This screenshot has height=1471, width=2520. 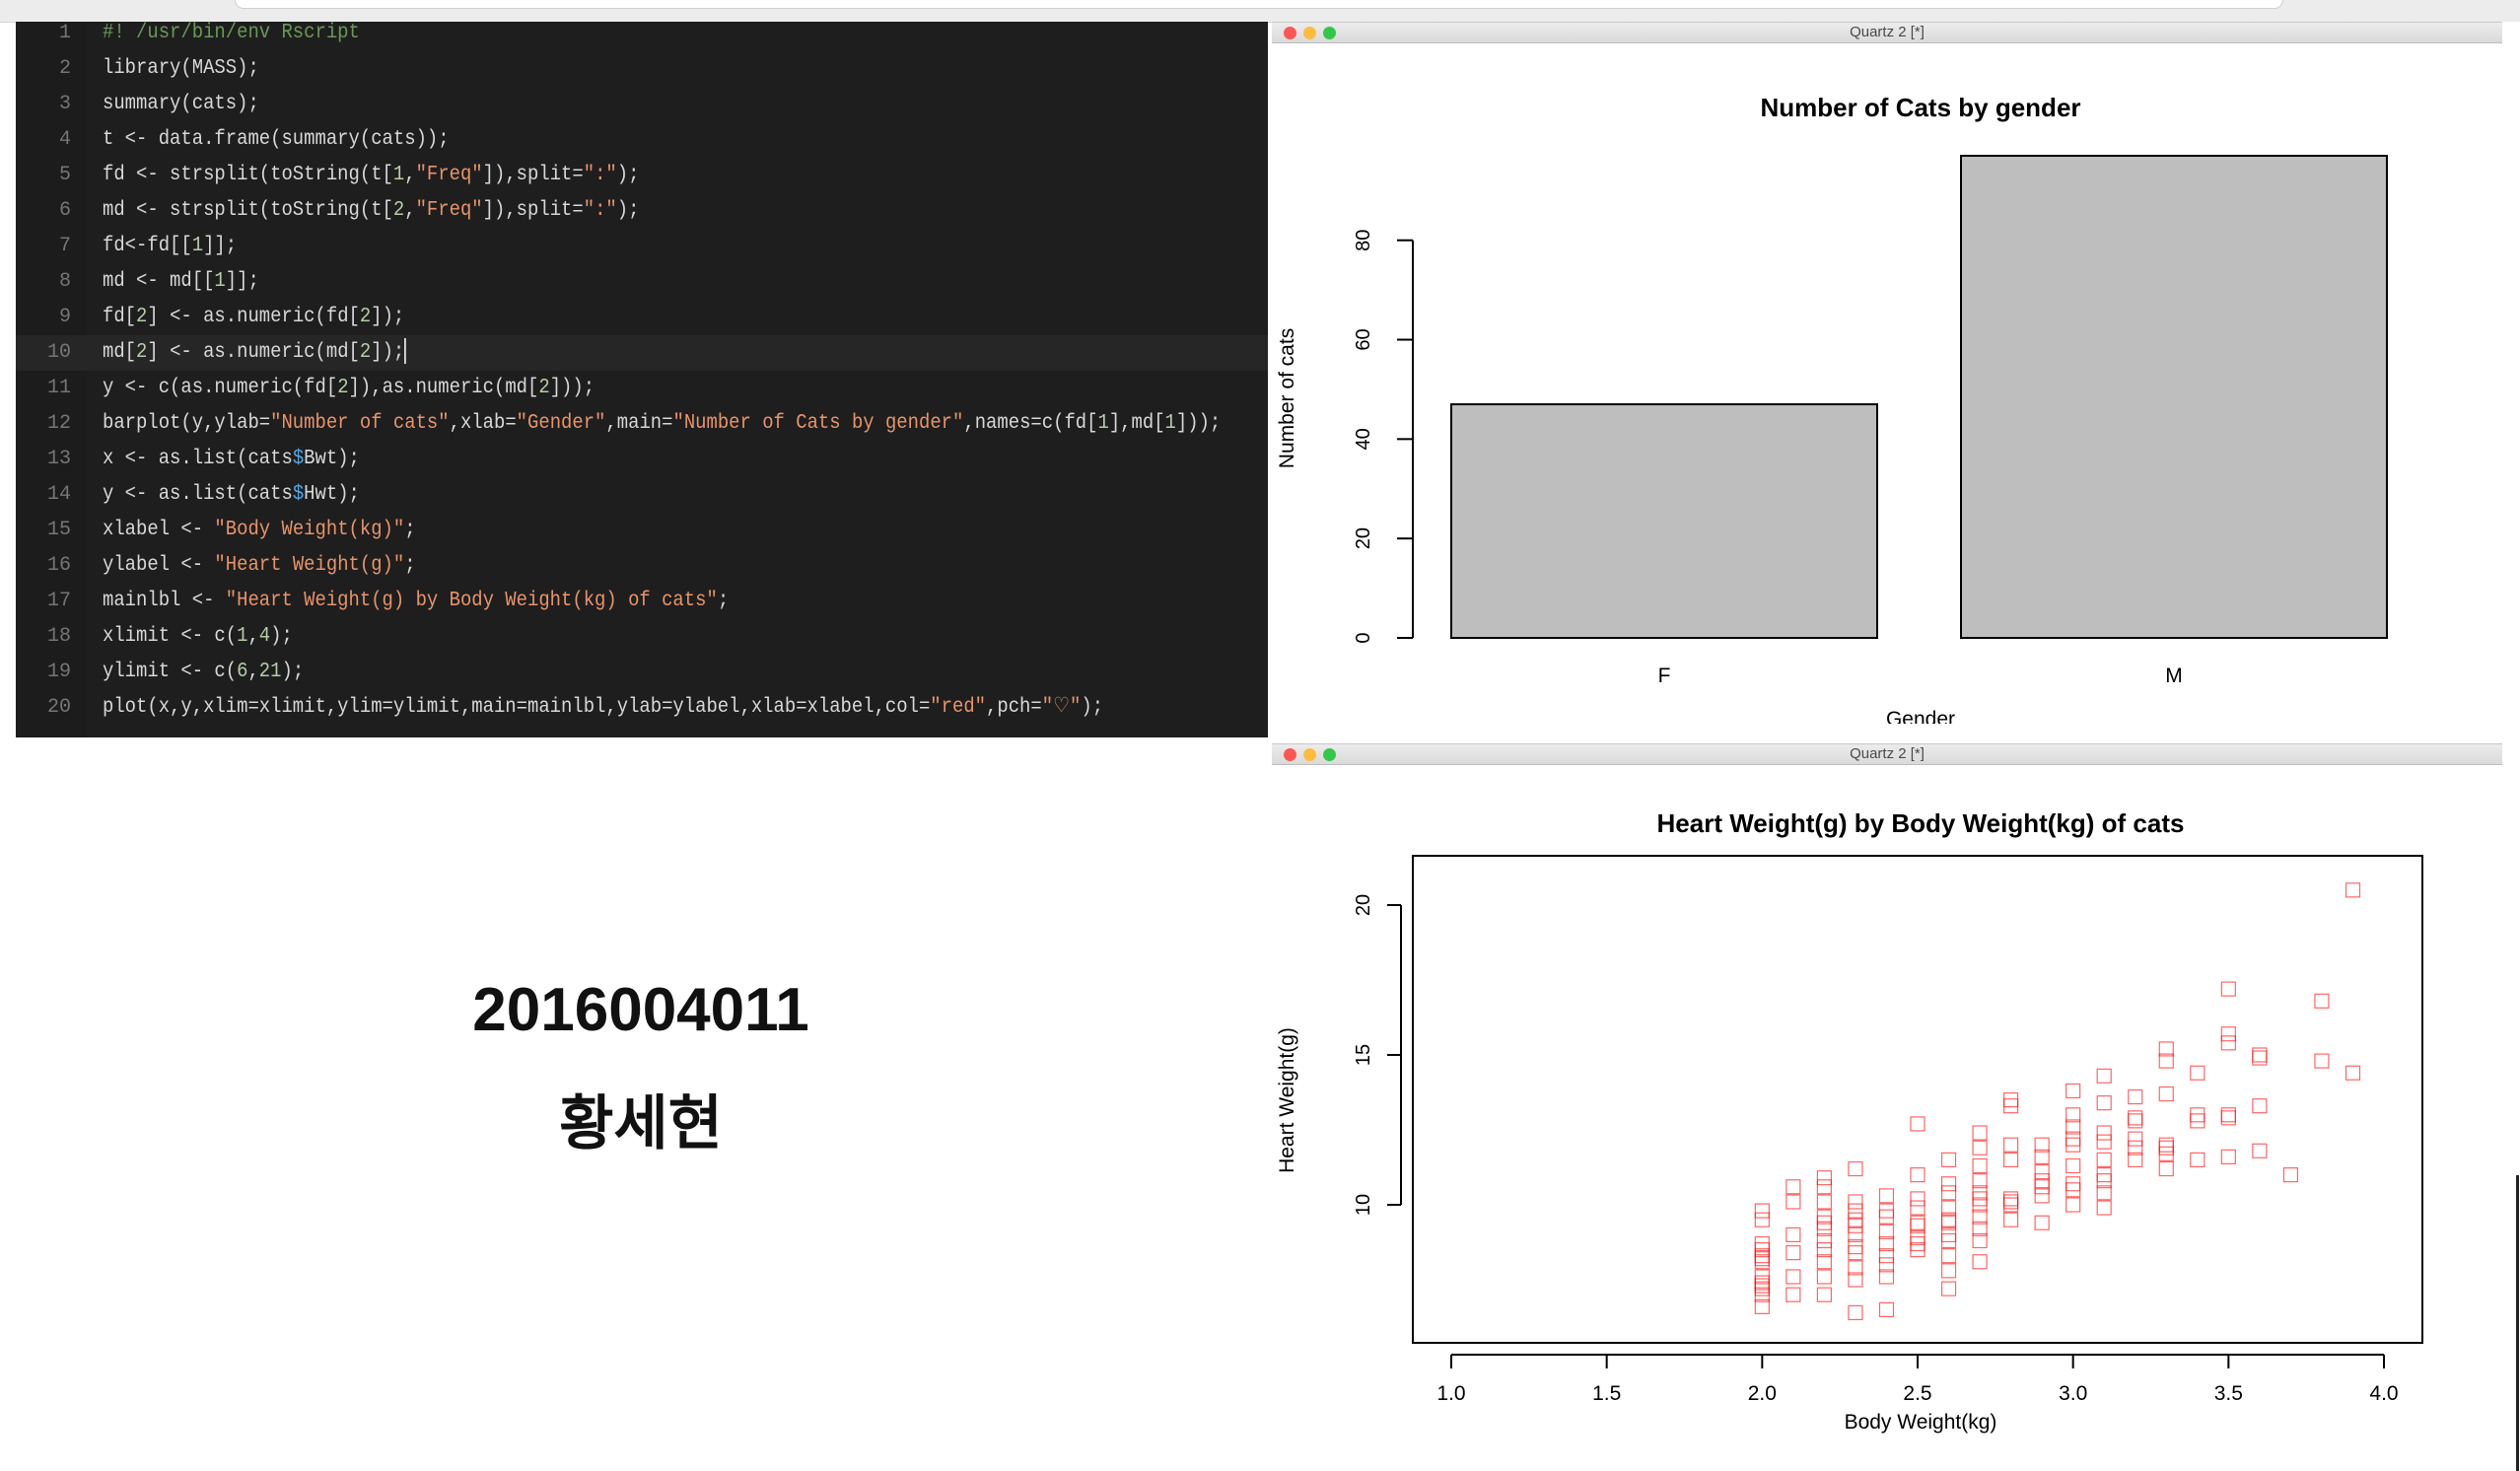 I want to click on window-title: Quartz 2 [*], so click(x=1887, y=32).